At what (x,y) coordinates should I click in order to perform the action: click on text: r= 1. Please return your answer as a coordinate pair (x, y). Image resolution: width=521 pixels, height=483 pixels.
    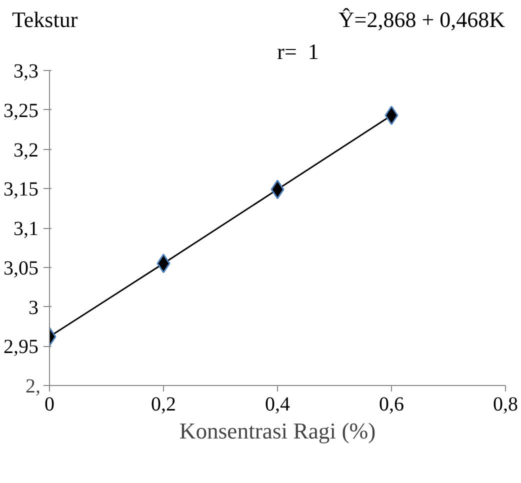
    Looking at the image, I should click on (298, 52).